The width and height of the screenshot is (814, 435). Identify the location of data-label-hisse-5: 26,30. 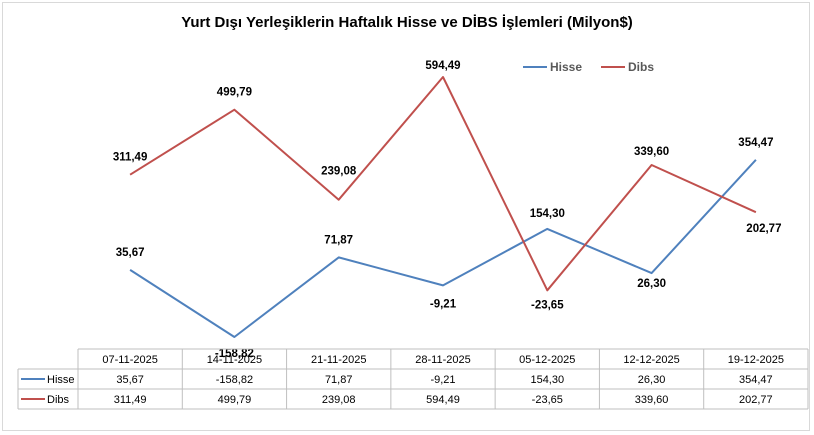
(651, 284).